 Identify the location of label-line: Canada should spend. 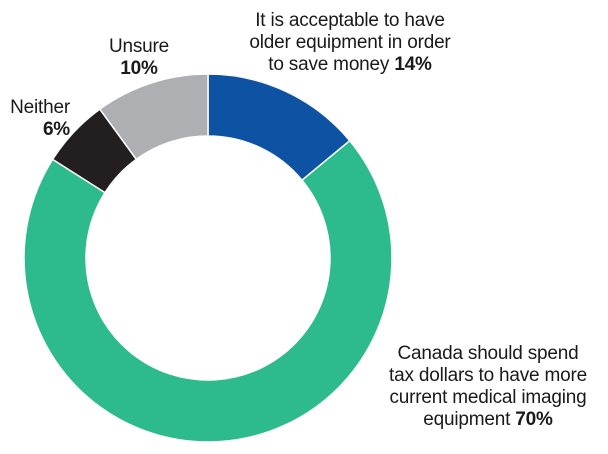
(488, 353).